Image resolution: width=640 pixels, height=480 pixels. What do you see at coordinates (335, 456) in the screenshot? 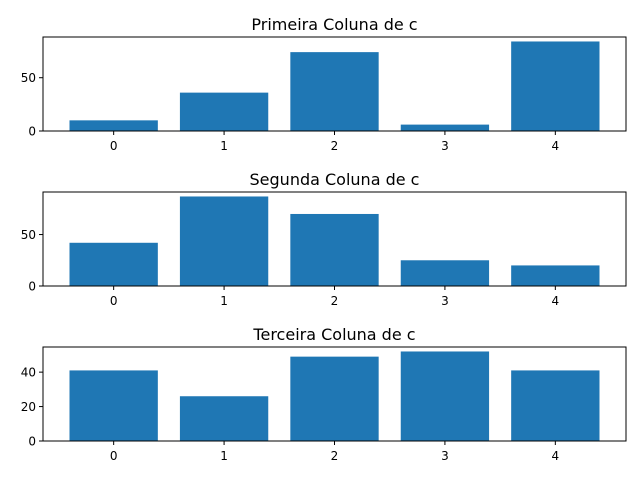
I see `x-tick-label-2-2: 2` at bounding box center [335, 456].